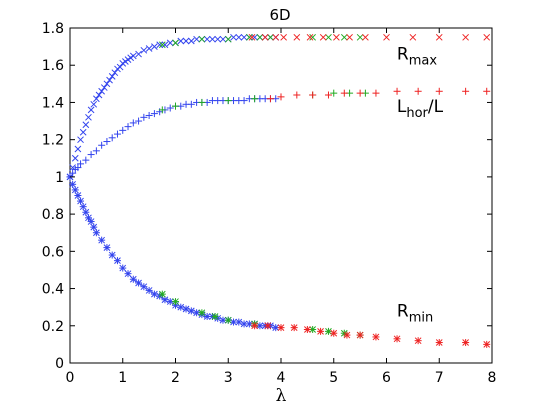  What do you see at coordinates (423, 61) in the screenshot?
I see `curve-label-sub: max` at bounding box center [423, 61].